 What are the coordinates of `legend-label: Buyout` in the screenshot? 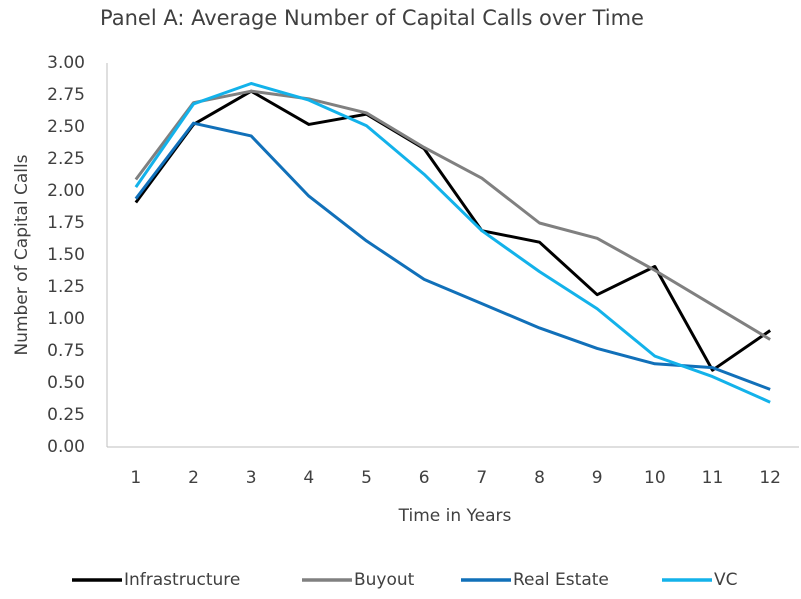 It's located at (384, 580).